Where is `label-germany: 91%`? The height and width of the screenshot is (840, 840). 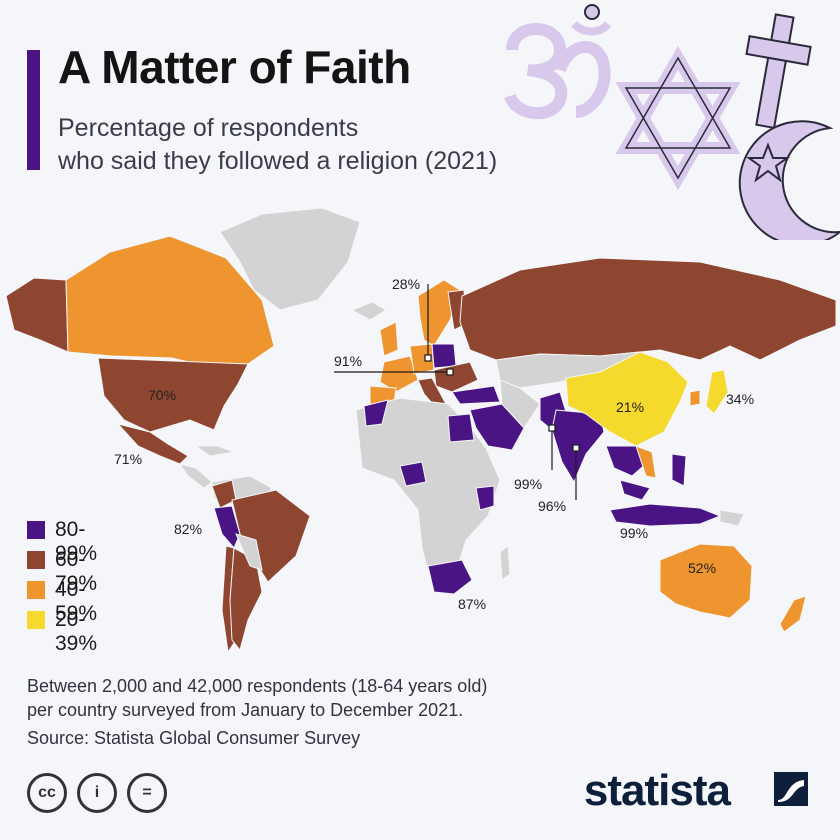
label-germany: 91% is located at coordinates (348, 361).